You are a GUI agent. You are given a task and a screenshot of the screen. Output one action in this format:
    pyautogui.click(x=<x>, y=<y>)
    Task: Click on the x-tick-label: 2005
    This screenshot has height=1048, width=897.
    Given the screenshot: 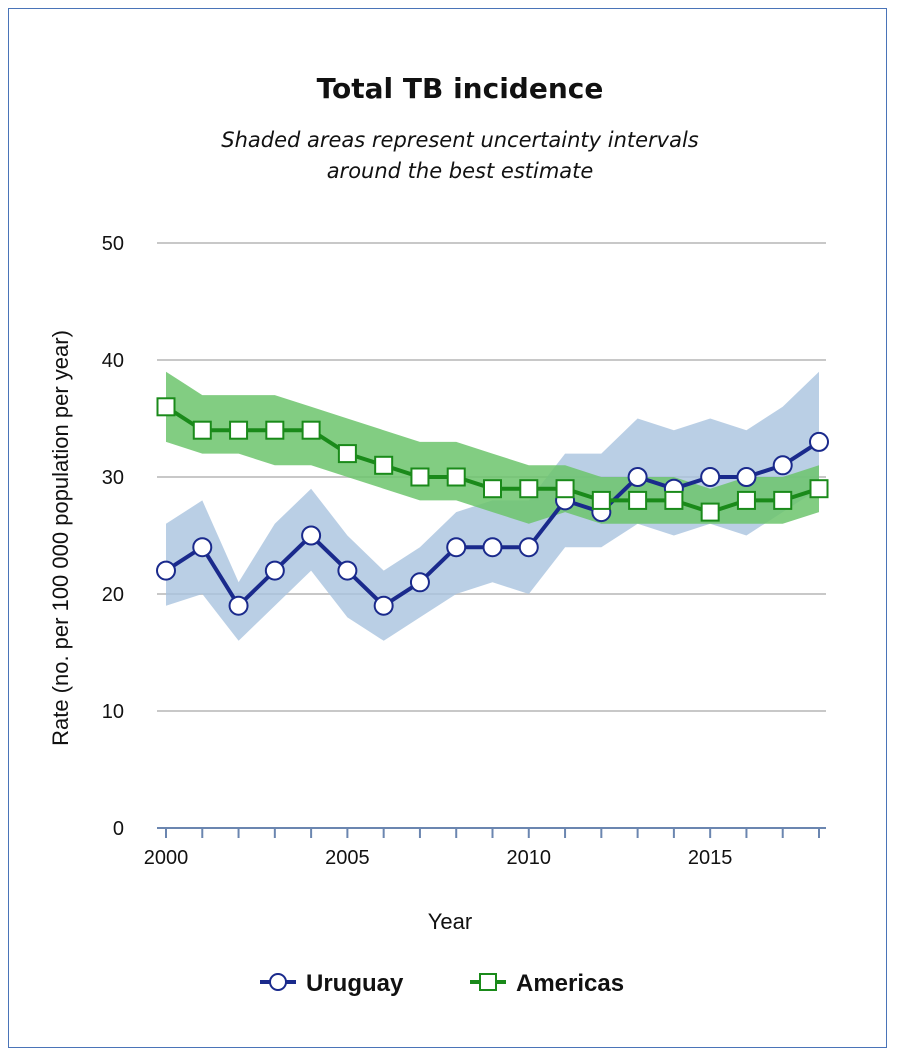 What is the action you would take?
    pyautogui.click(x=347, y=858)
    